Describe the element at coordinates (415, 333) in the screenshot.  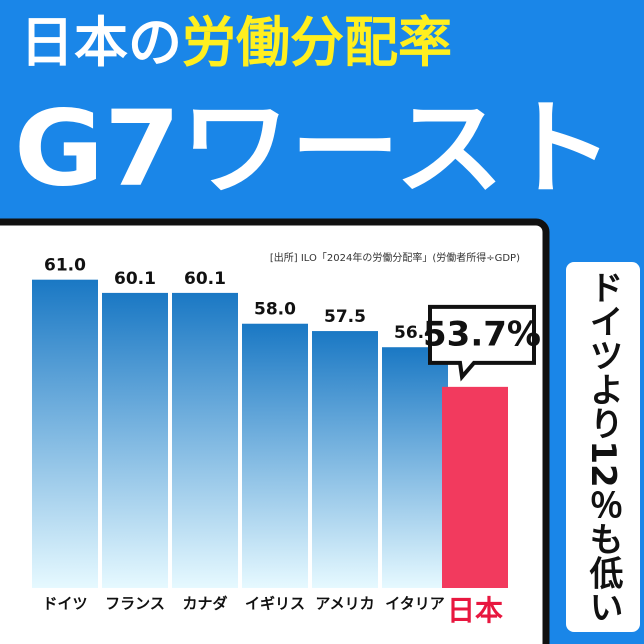
I see `value-label: 56.4` at that location.